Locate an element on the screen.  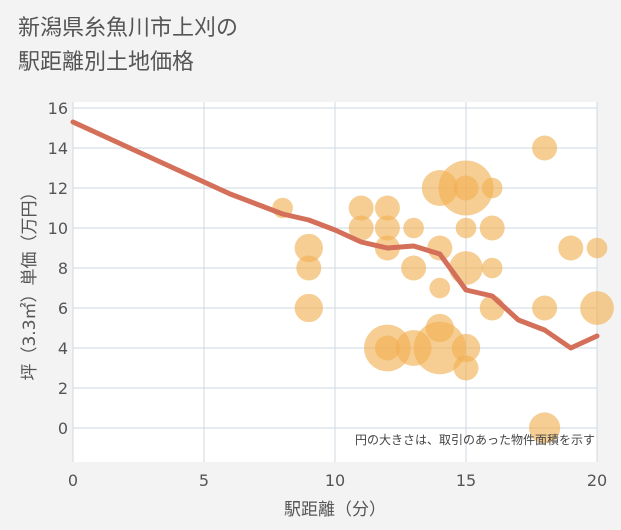
y-axis-title: 坪（3.3㎡）単価（万円） is located at coordinates (30, 281).